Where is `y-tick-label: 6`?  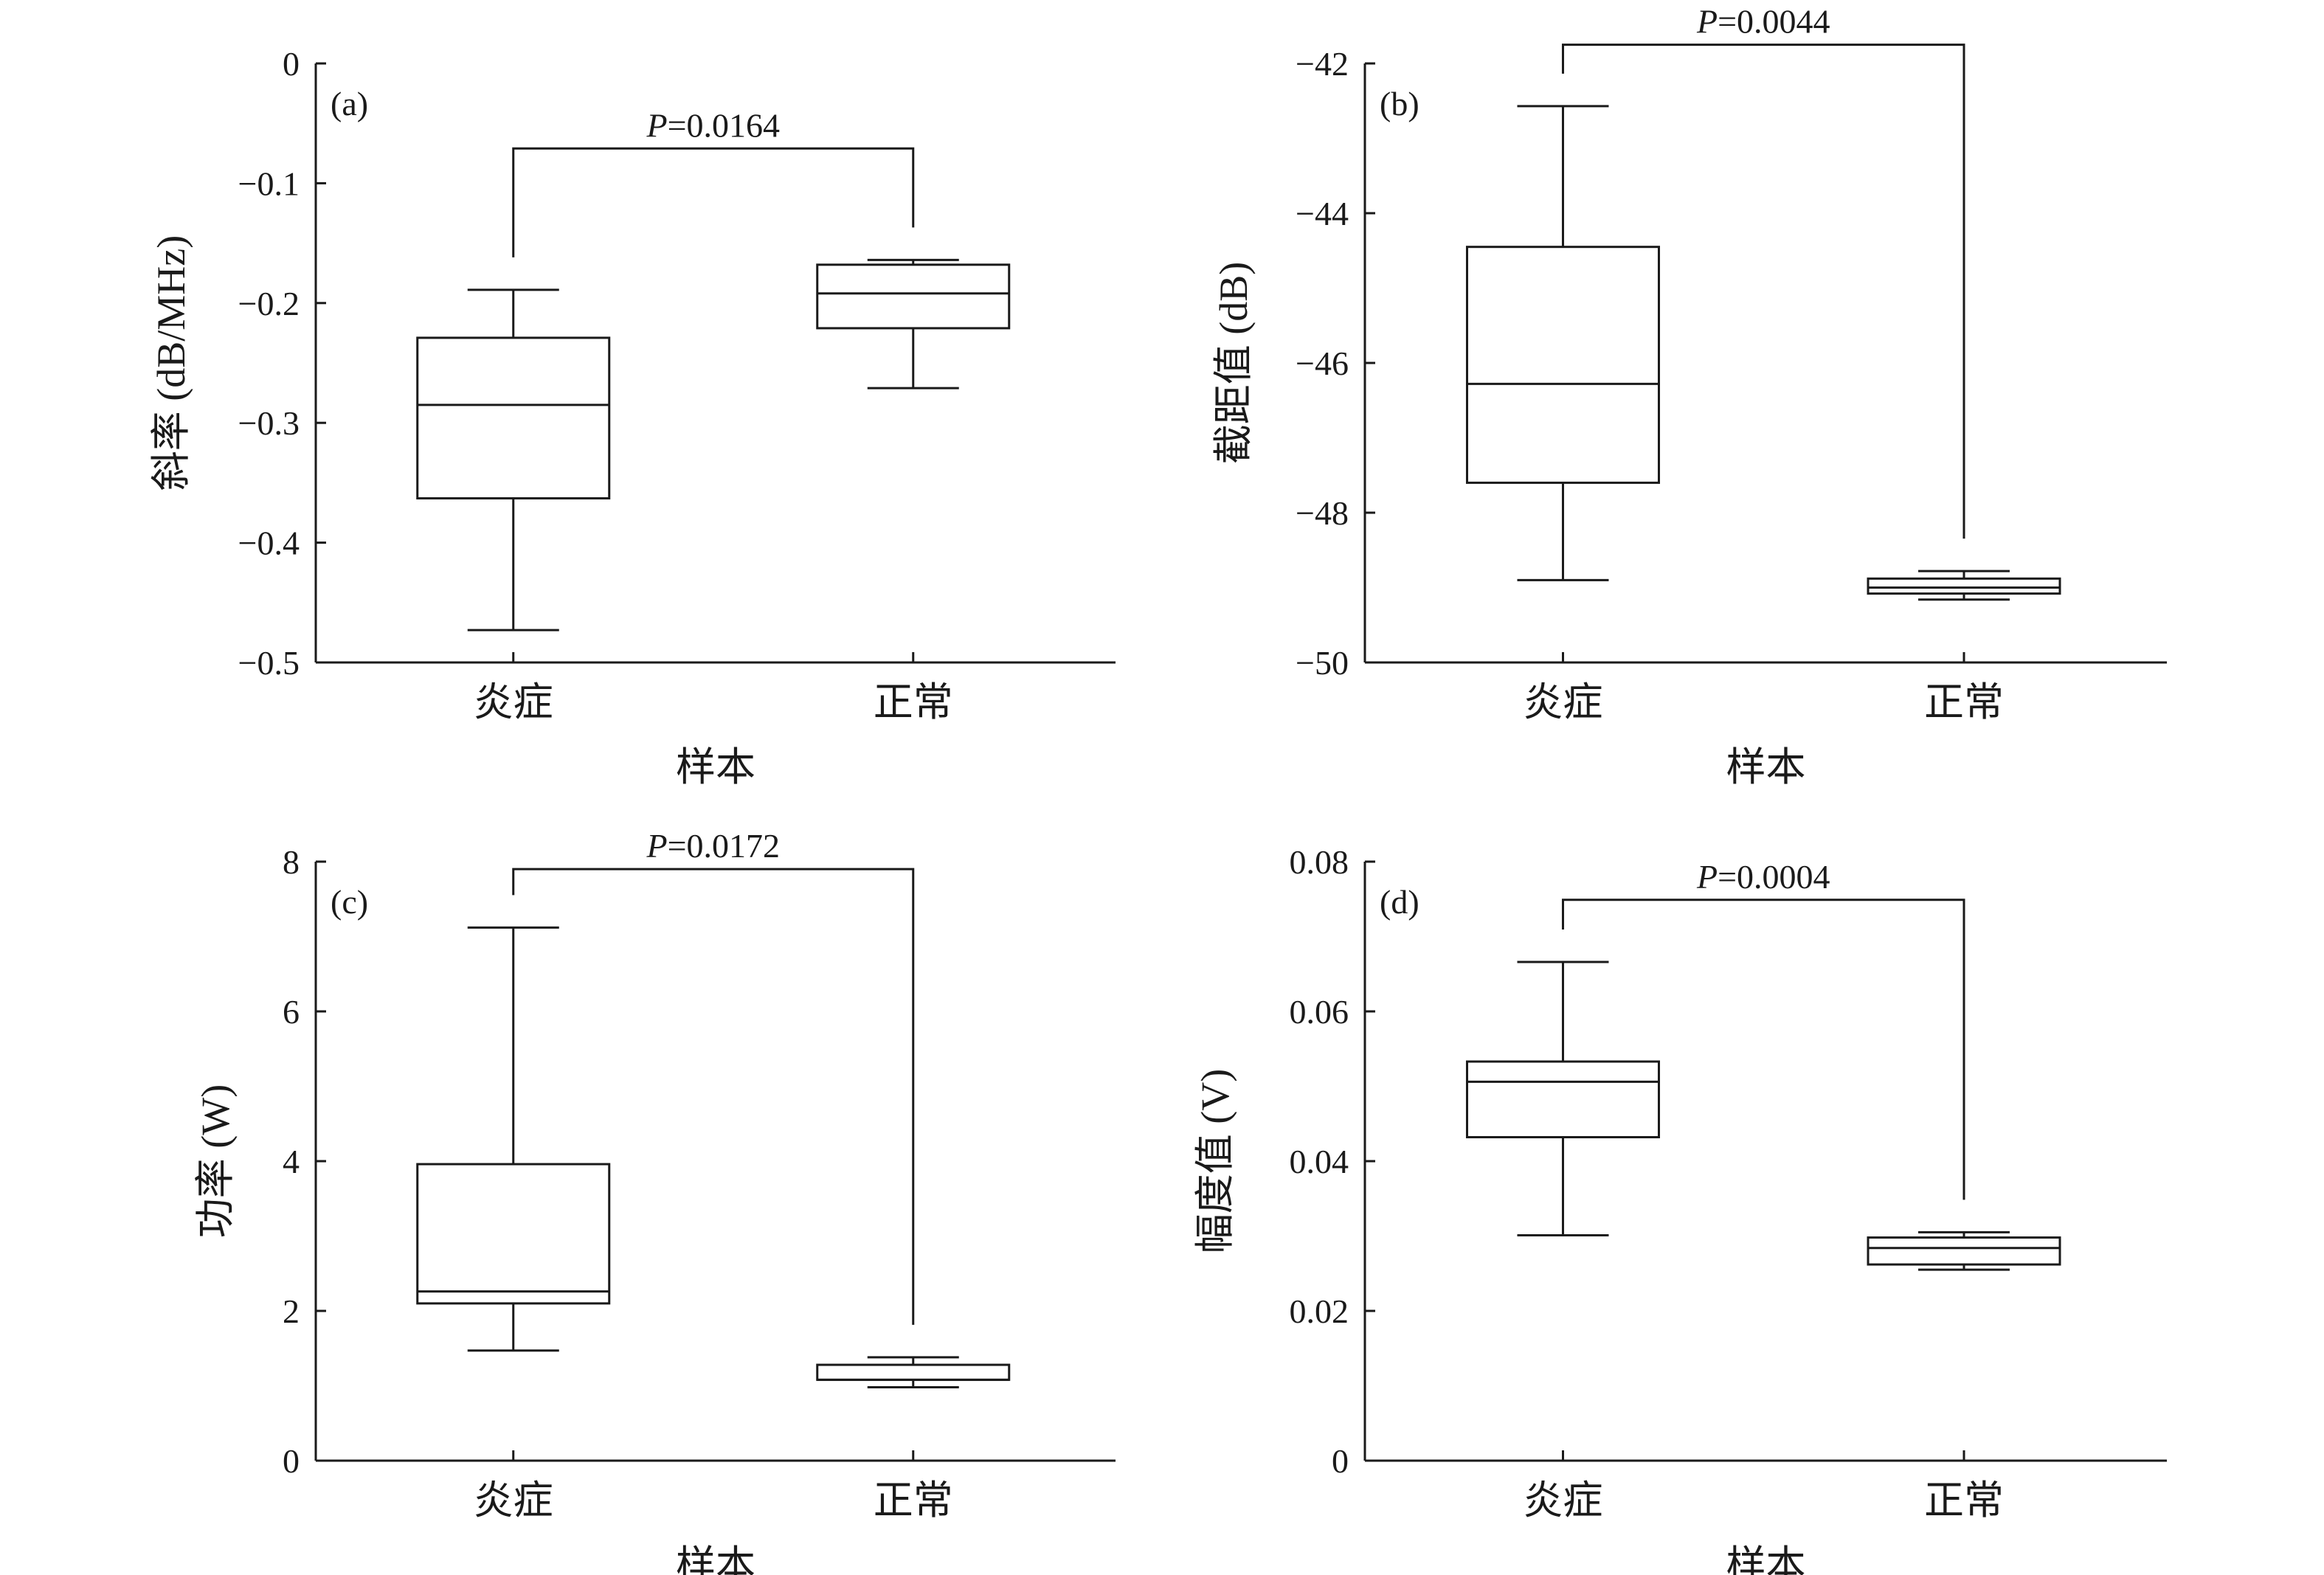
y-tick-label: 6 is located at coordinates (291, 1012).